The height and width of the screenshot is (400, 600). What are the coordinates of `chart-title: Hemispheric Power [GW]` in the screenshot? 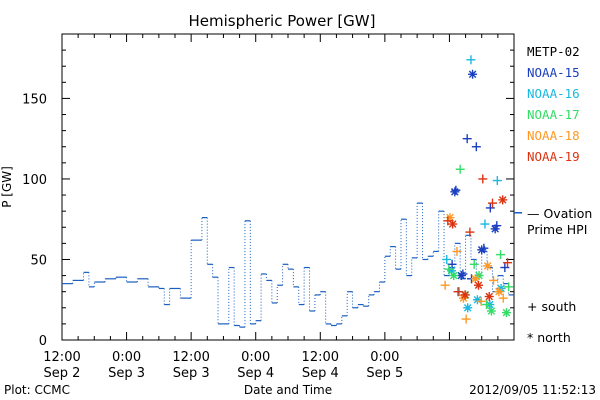 It's located at (282, 21).